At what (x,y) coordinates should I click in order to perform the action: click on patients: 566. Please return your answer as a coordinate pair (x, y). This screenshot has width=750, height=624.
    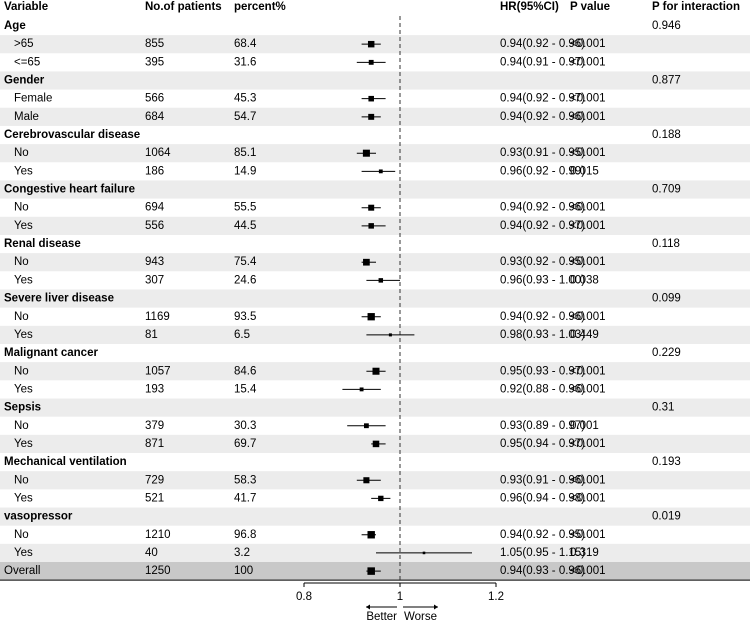
    Looking at the image, I should click on (154, 99).